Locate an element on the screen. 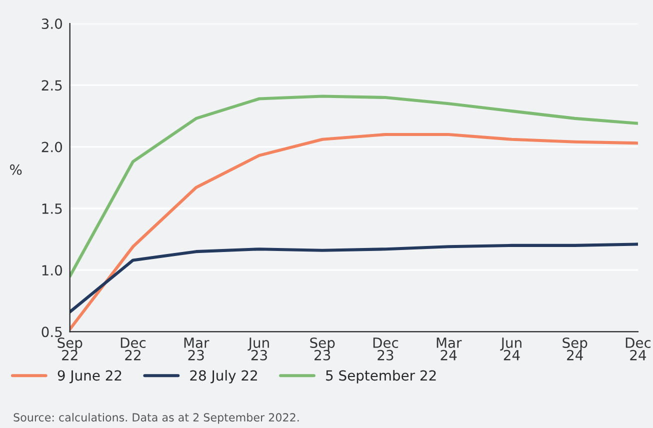 The width and height of the screenshot is (653, 428). x-tick-label: Sep 24 is located at coordinates (575, 349).